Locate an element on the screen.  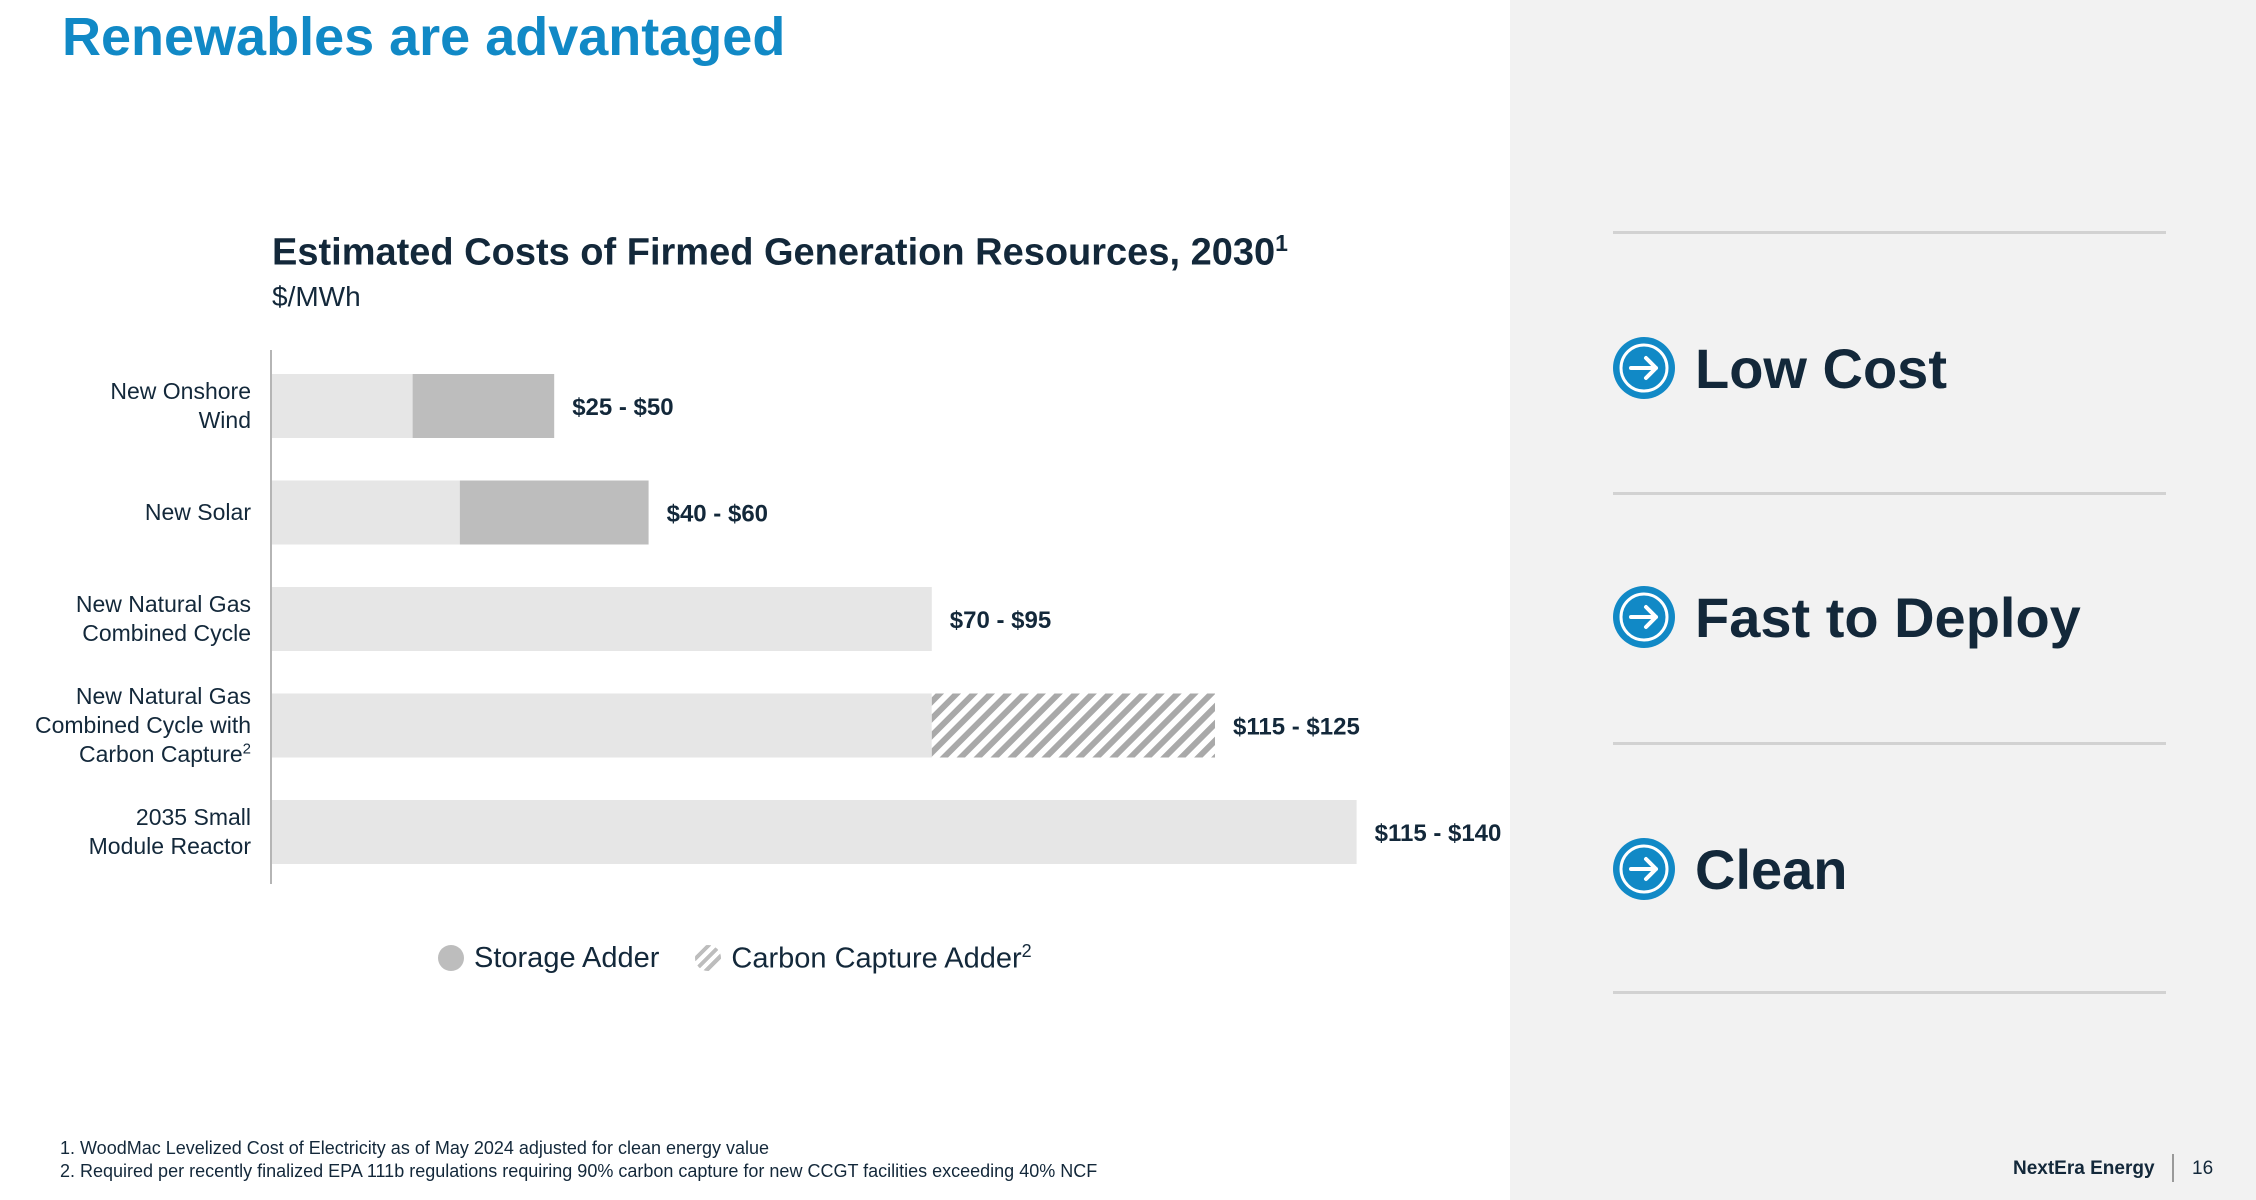
legend-item-carbon-capture-adder: Carbon Capture Adder2 is located at coordinates (863, 958).